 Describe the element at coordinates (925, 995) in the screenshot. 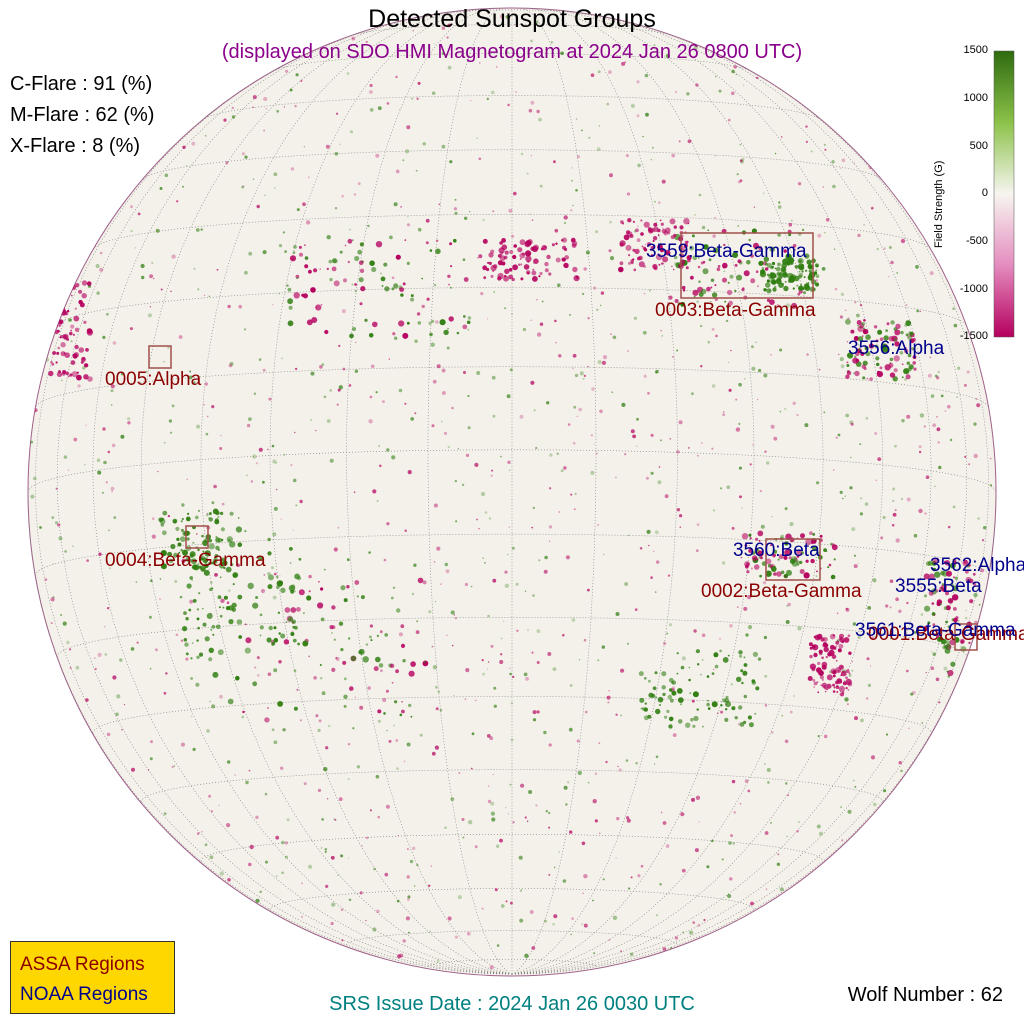

I see `wolf-number: Wolf Number : 62` at that location.